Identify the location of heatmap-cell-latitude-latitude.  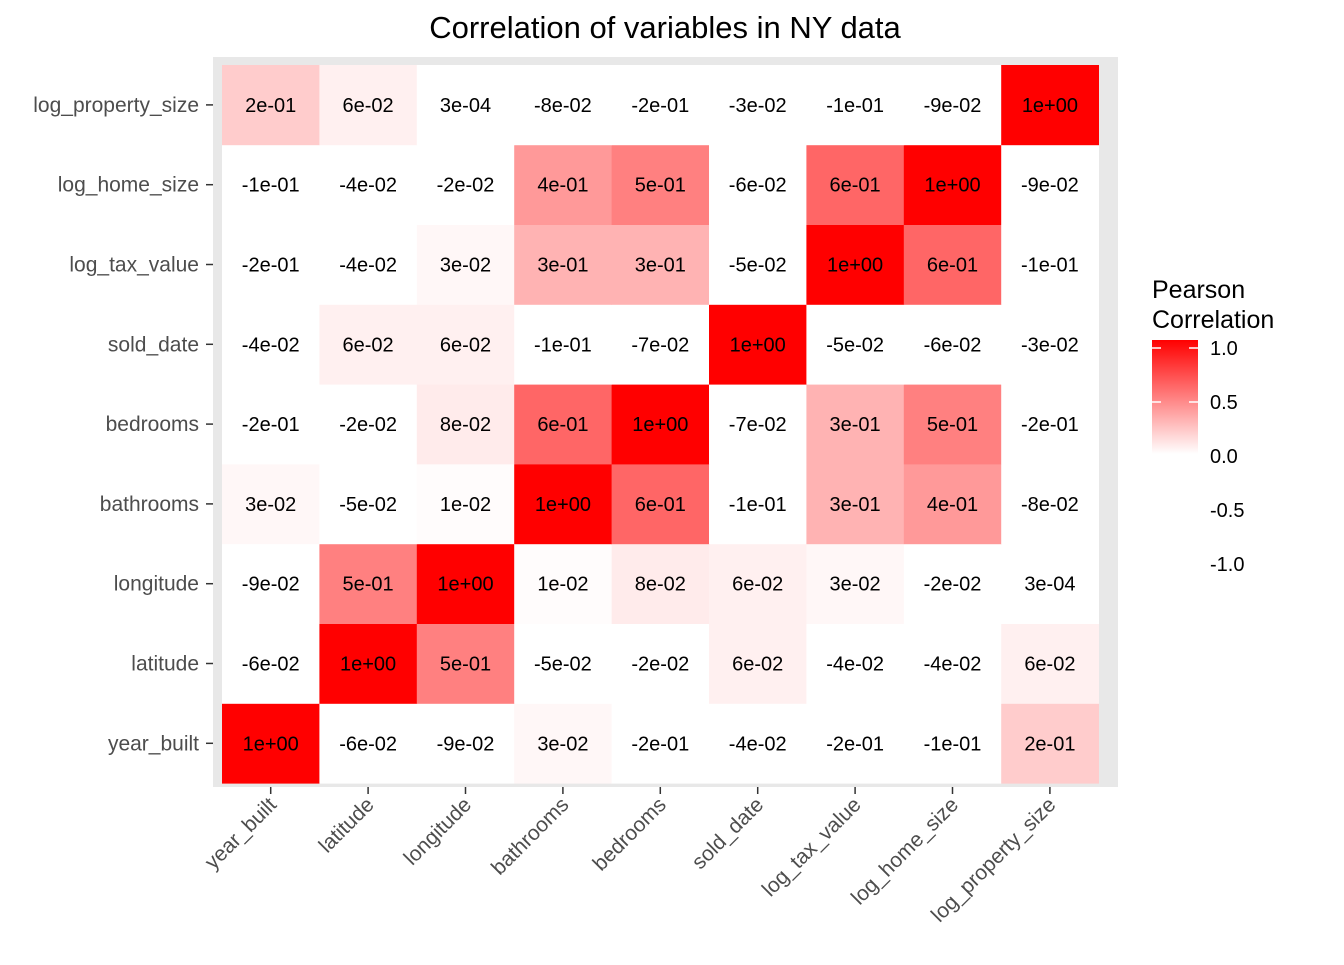
(368, 663).